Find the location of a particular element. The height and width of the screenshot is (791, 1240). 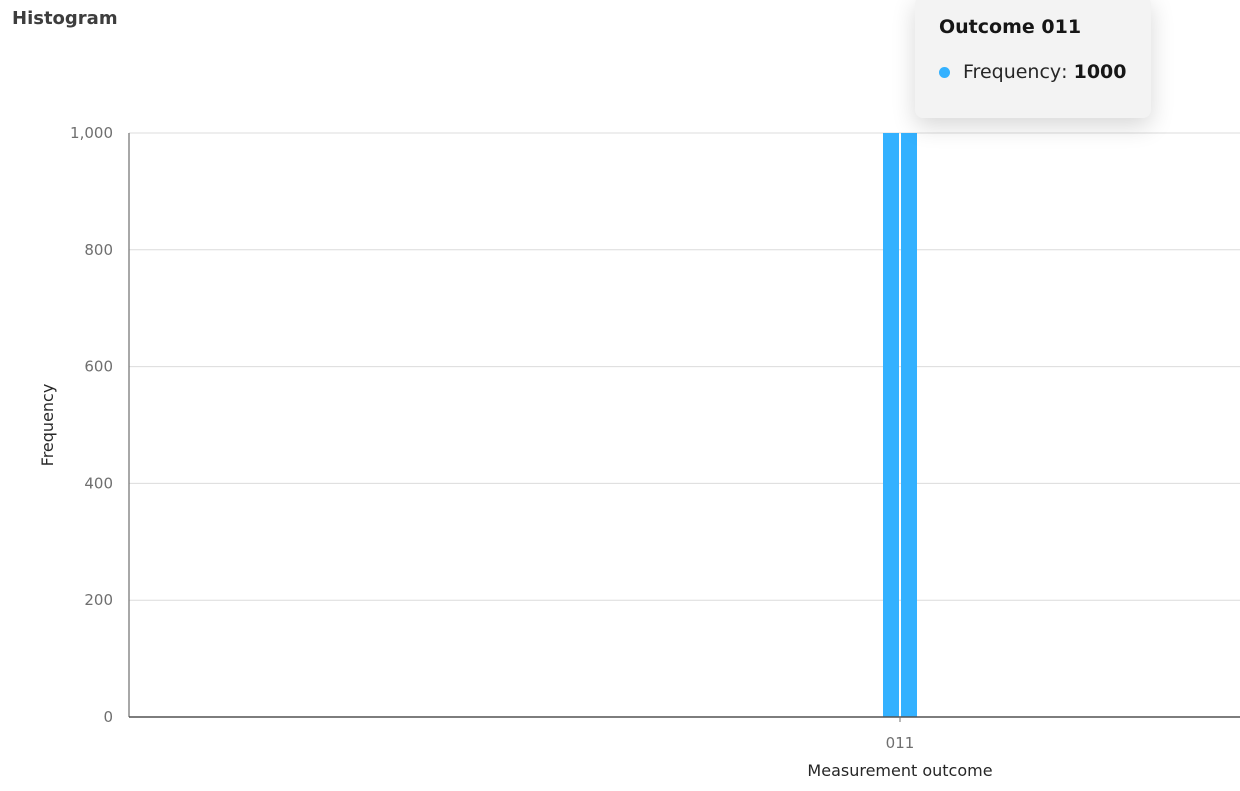

x-tick-labels: 011 is located at coordinates (900, 734).